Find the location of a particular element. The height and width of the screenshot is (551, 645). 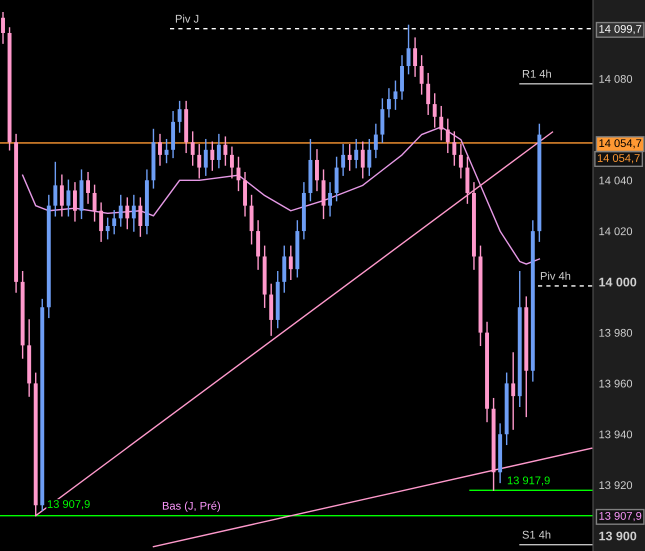

ref-line-label: 13 917,9 is located at coordinates (529, 481).